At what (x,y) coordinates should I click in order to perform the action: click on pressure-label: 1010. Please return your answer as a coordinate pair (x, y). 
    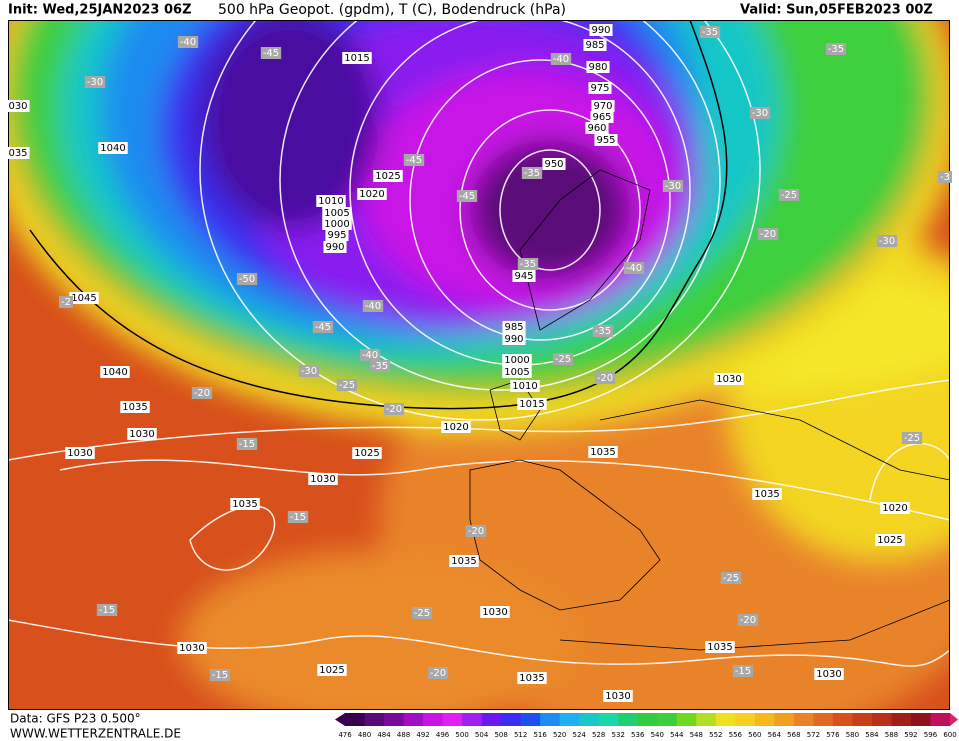
    Looking at the image, I should click on (524, 386).